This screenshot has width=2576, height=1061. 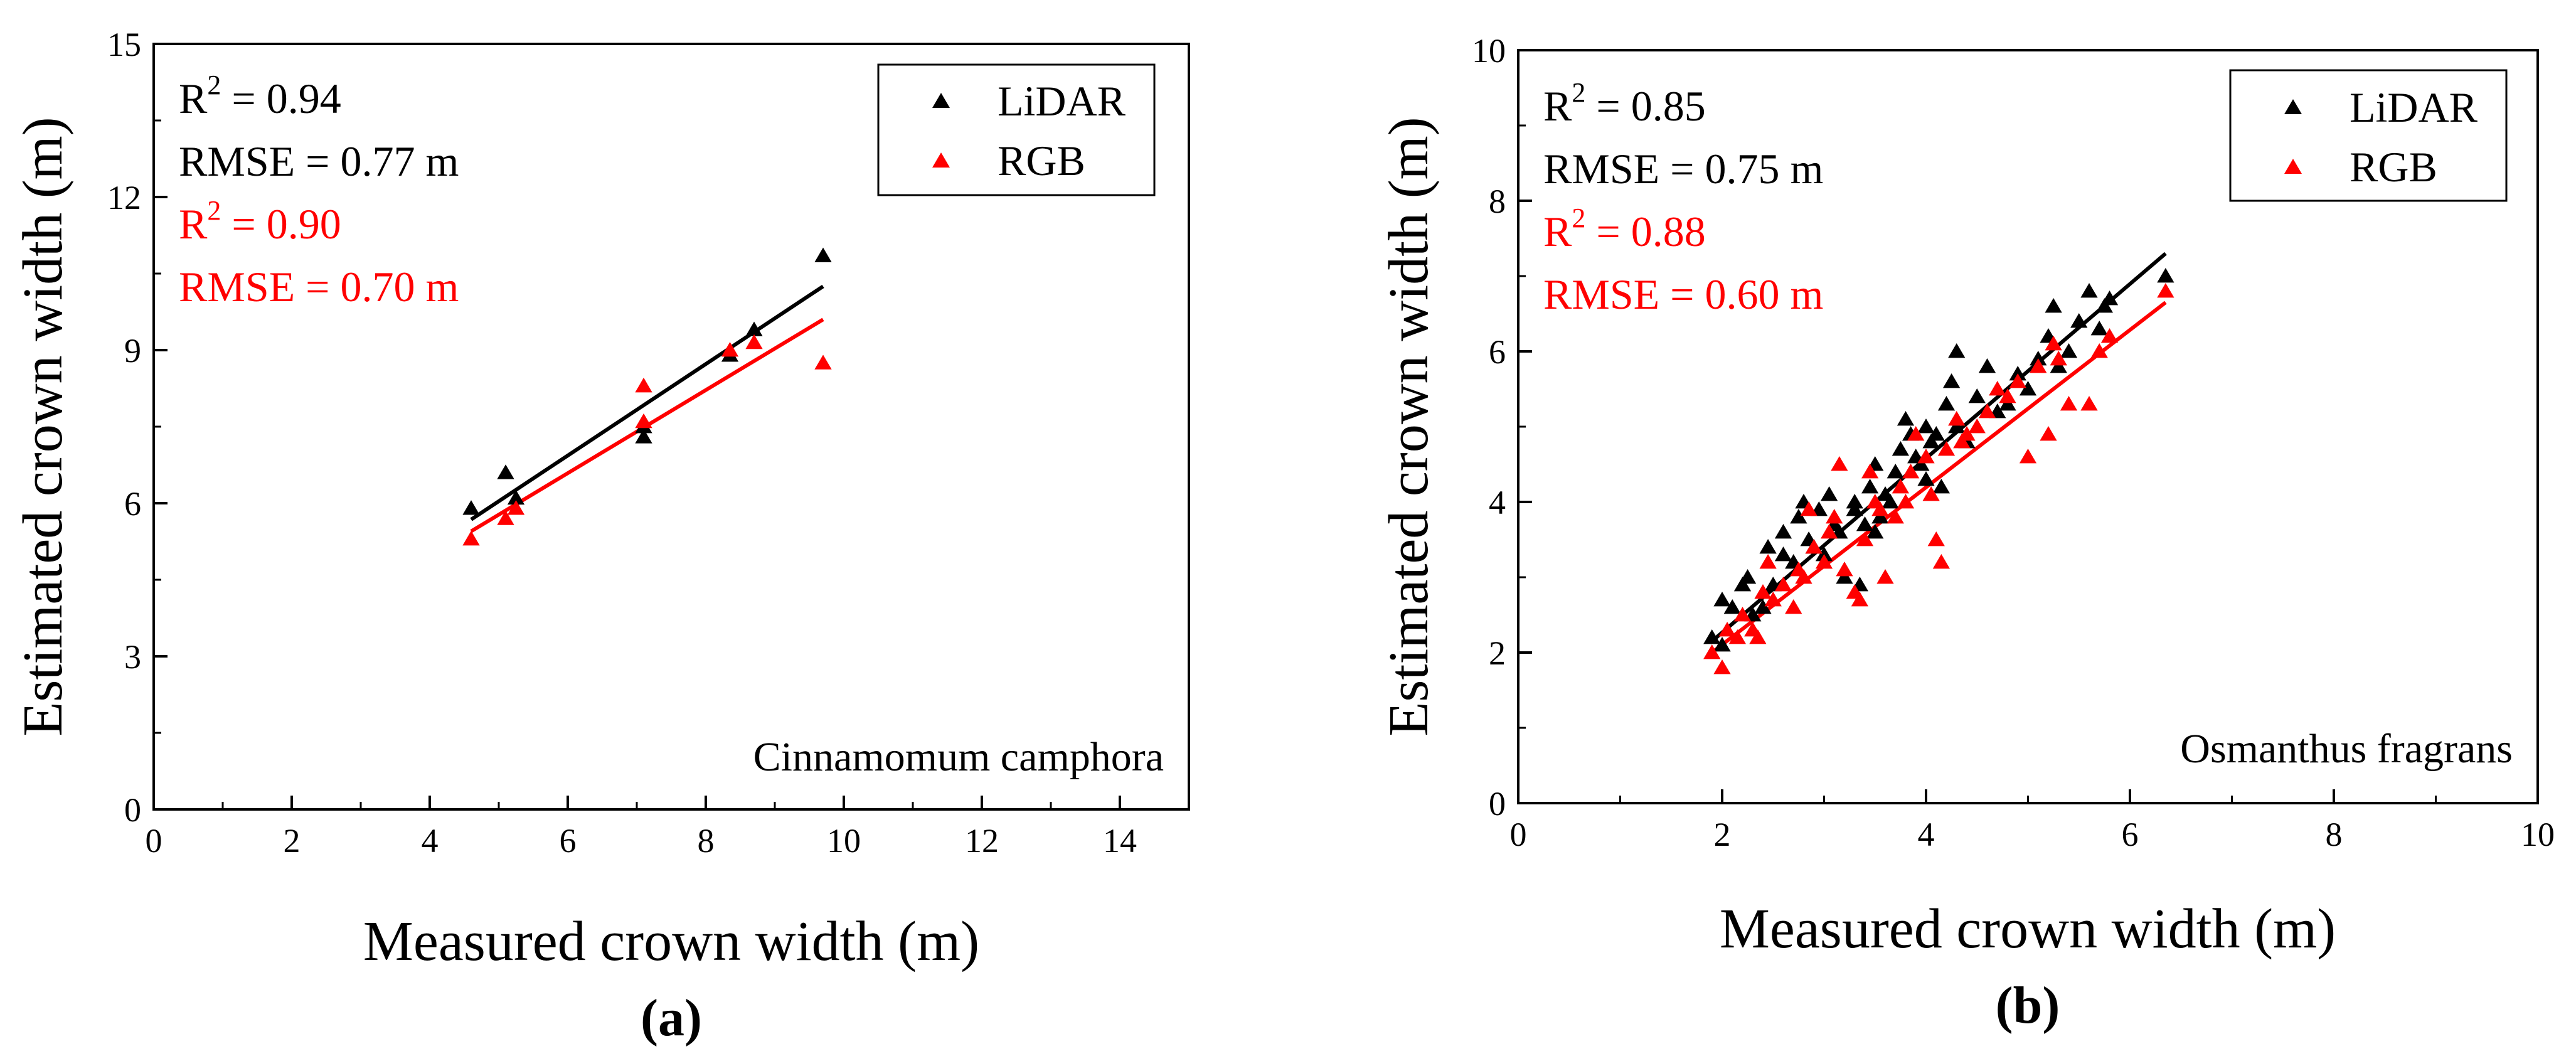 What do you see at coordinates (133, 810) in the screenshot?
I see `panel-a-y-tick-label: 0` at bounding box center [133, 810].